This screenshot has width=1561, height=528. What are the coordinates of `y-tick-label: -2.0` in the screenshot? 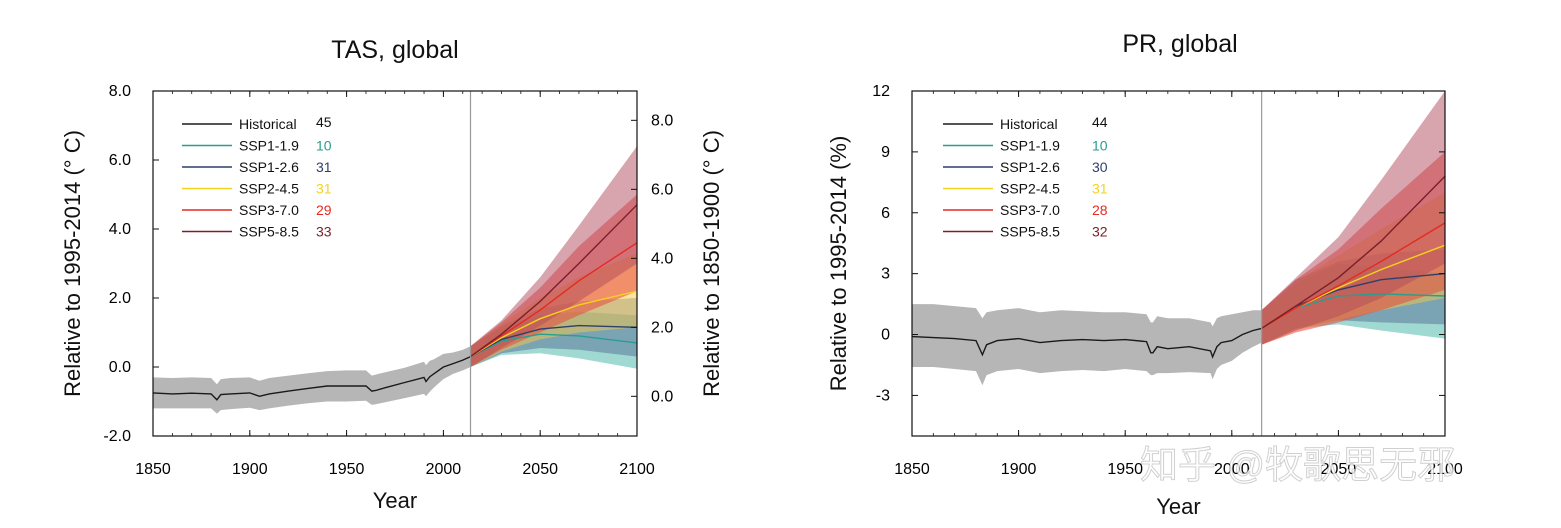 It's located at (117, 436).